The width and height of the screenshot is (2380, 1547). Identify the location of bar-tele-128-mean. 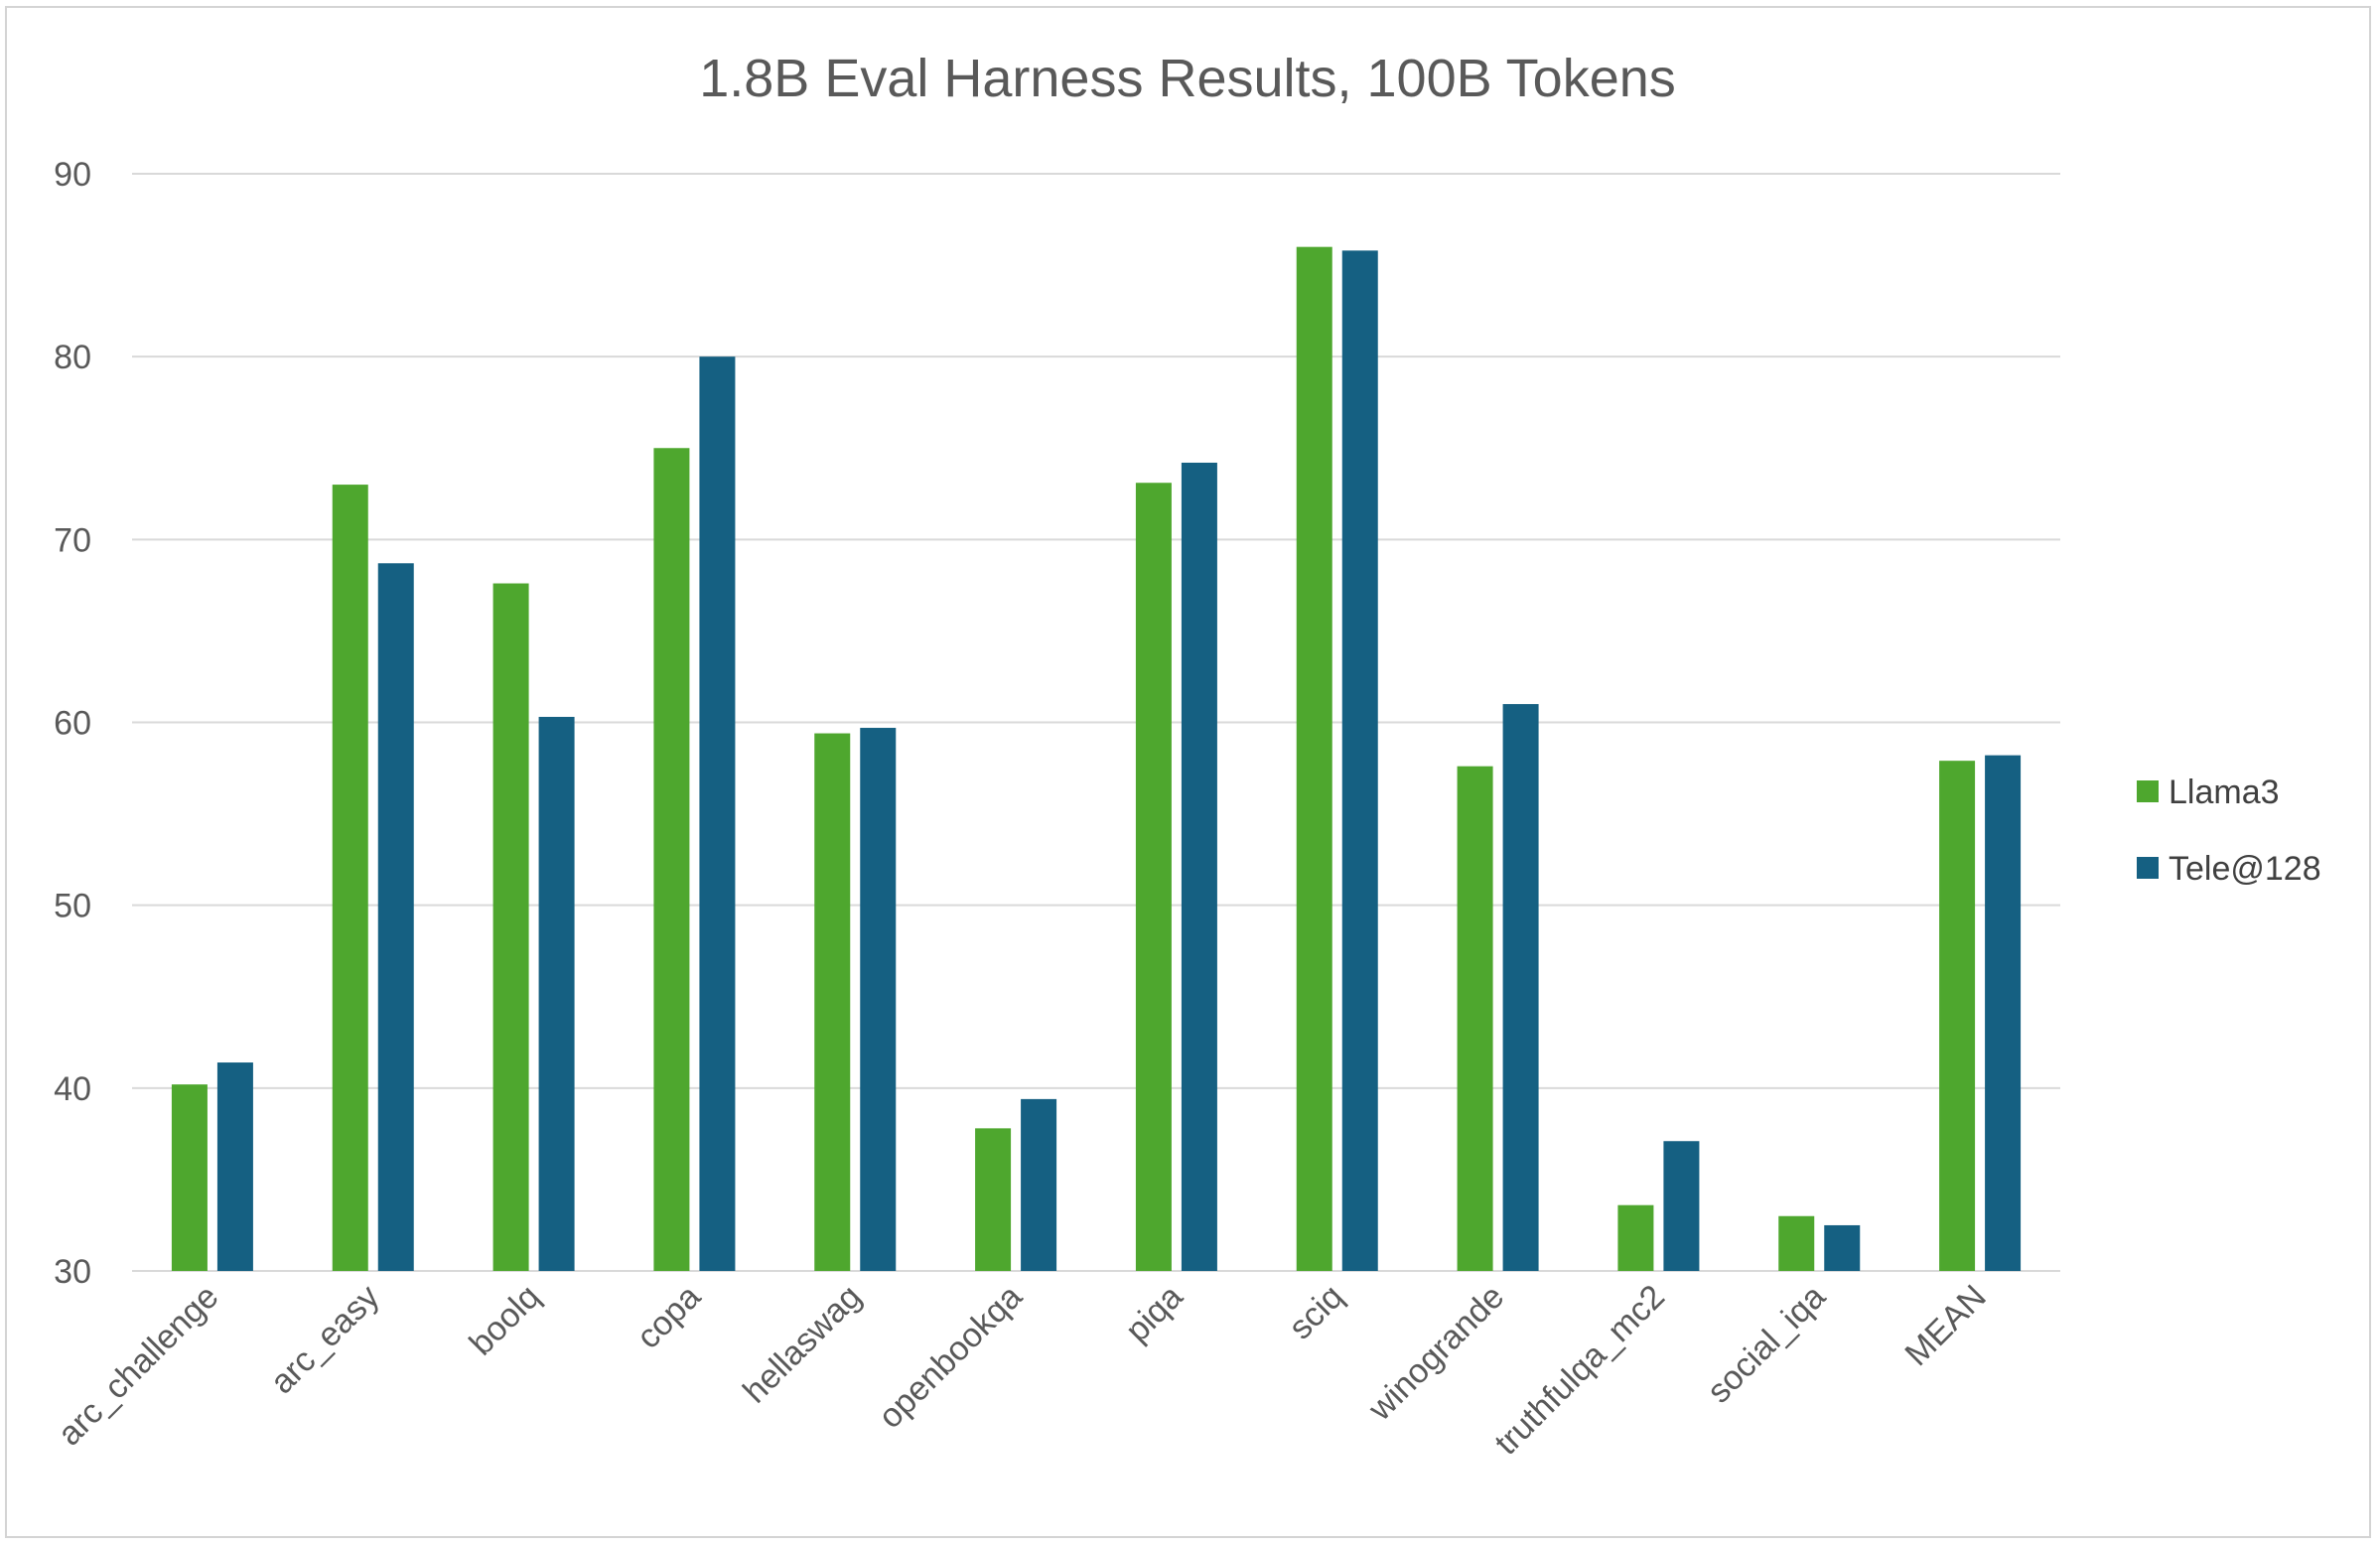
(2003, 1013).